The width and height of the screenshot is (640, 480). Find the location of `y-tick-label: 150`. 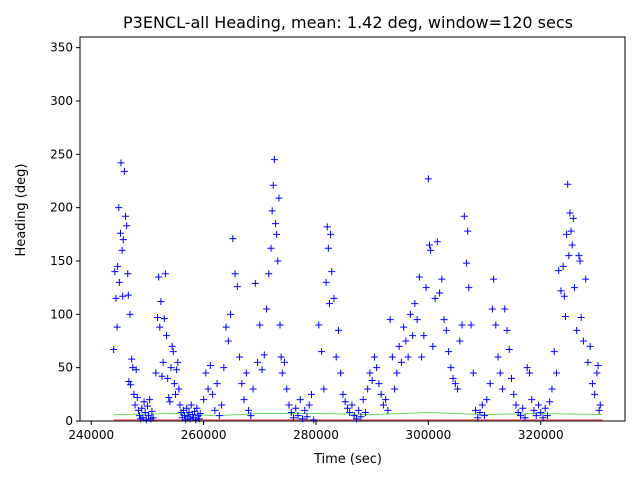

y-tick-label: 150 is located at coordinates (61, 261).